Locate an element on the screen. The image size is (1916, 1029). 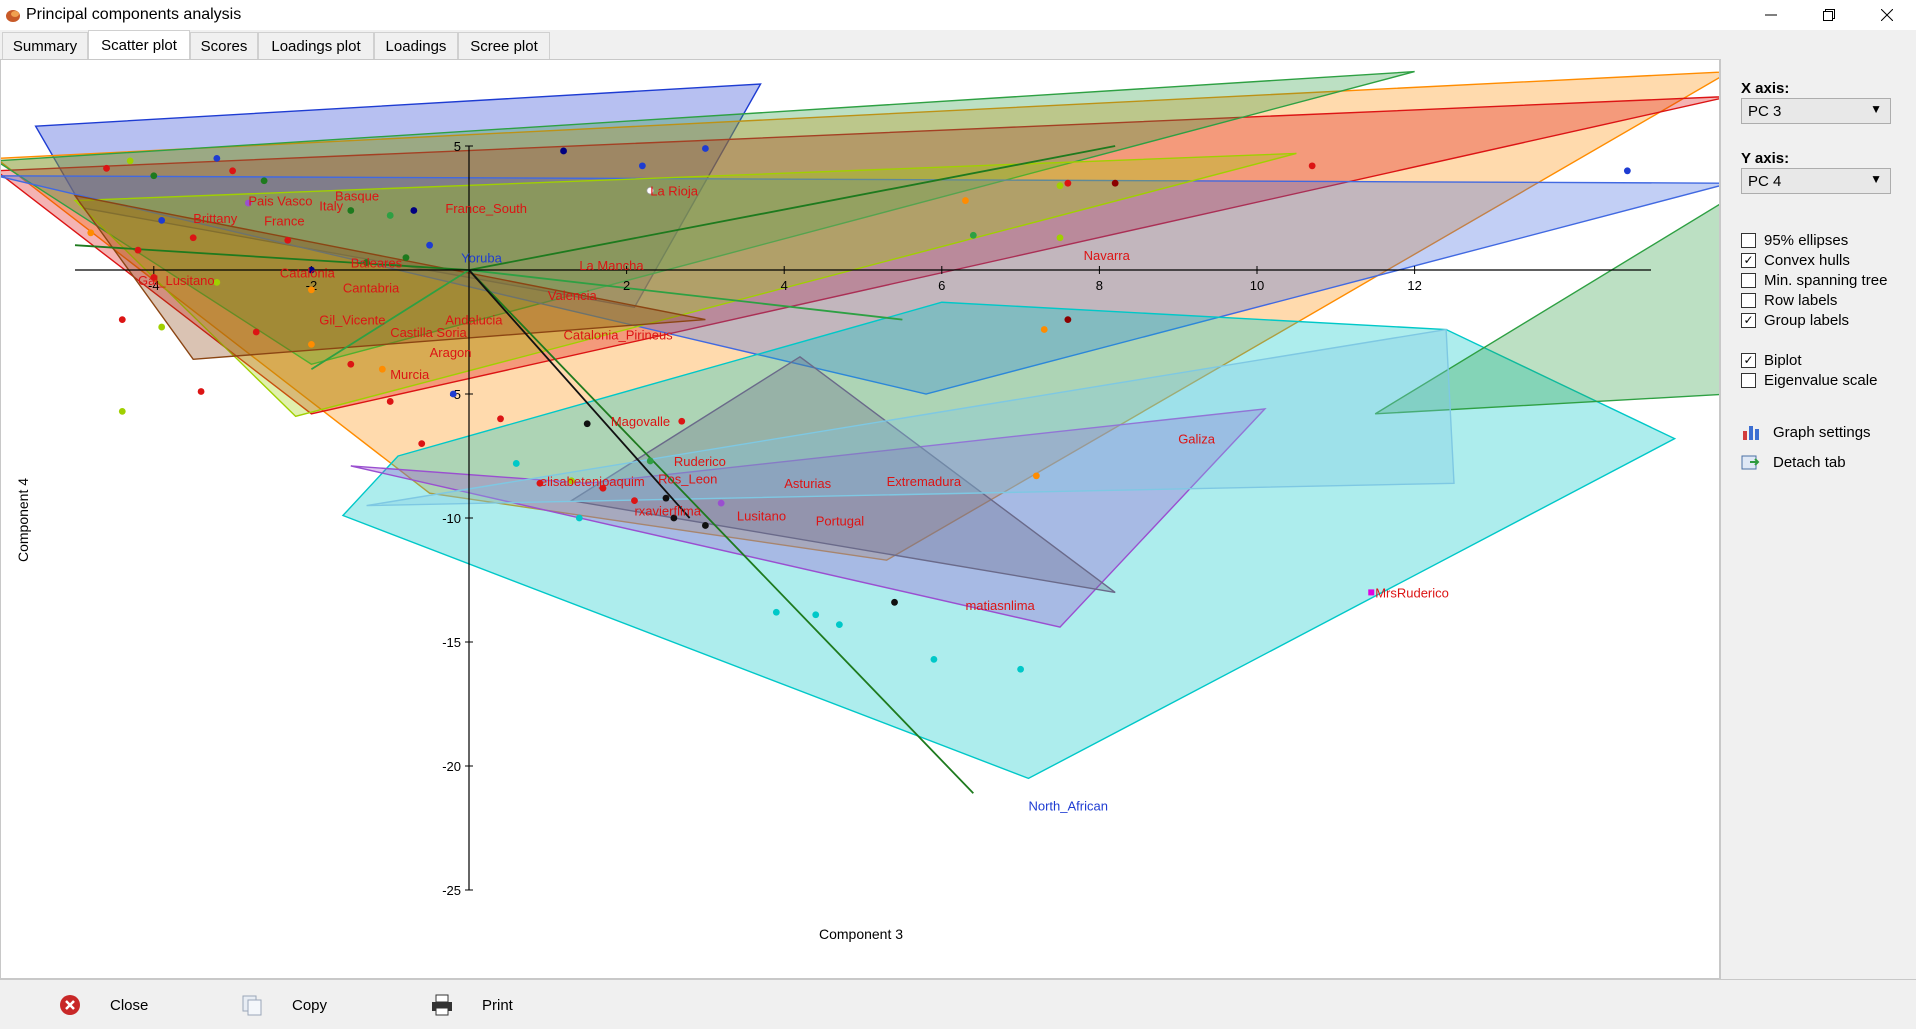
minimize-icon is located at coordinates (1771, 15).